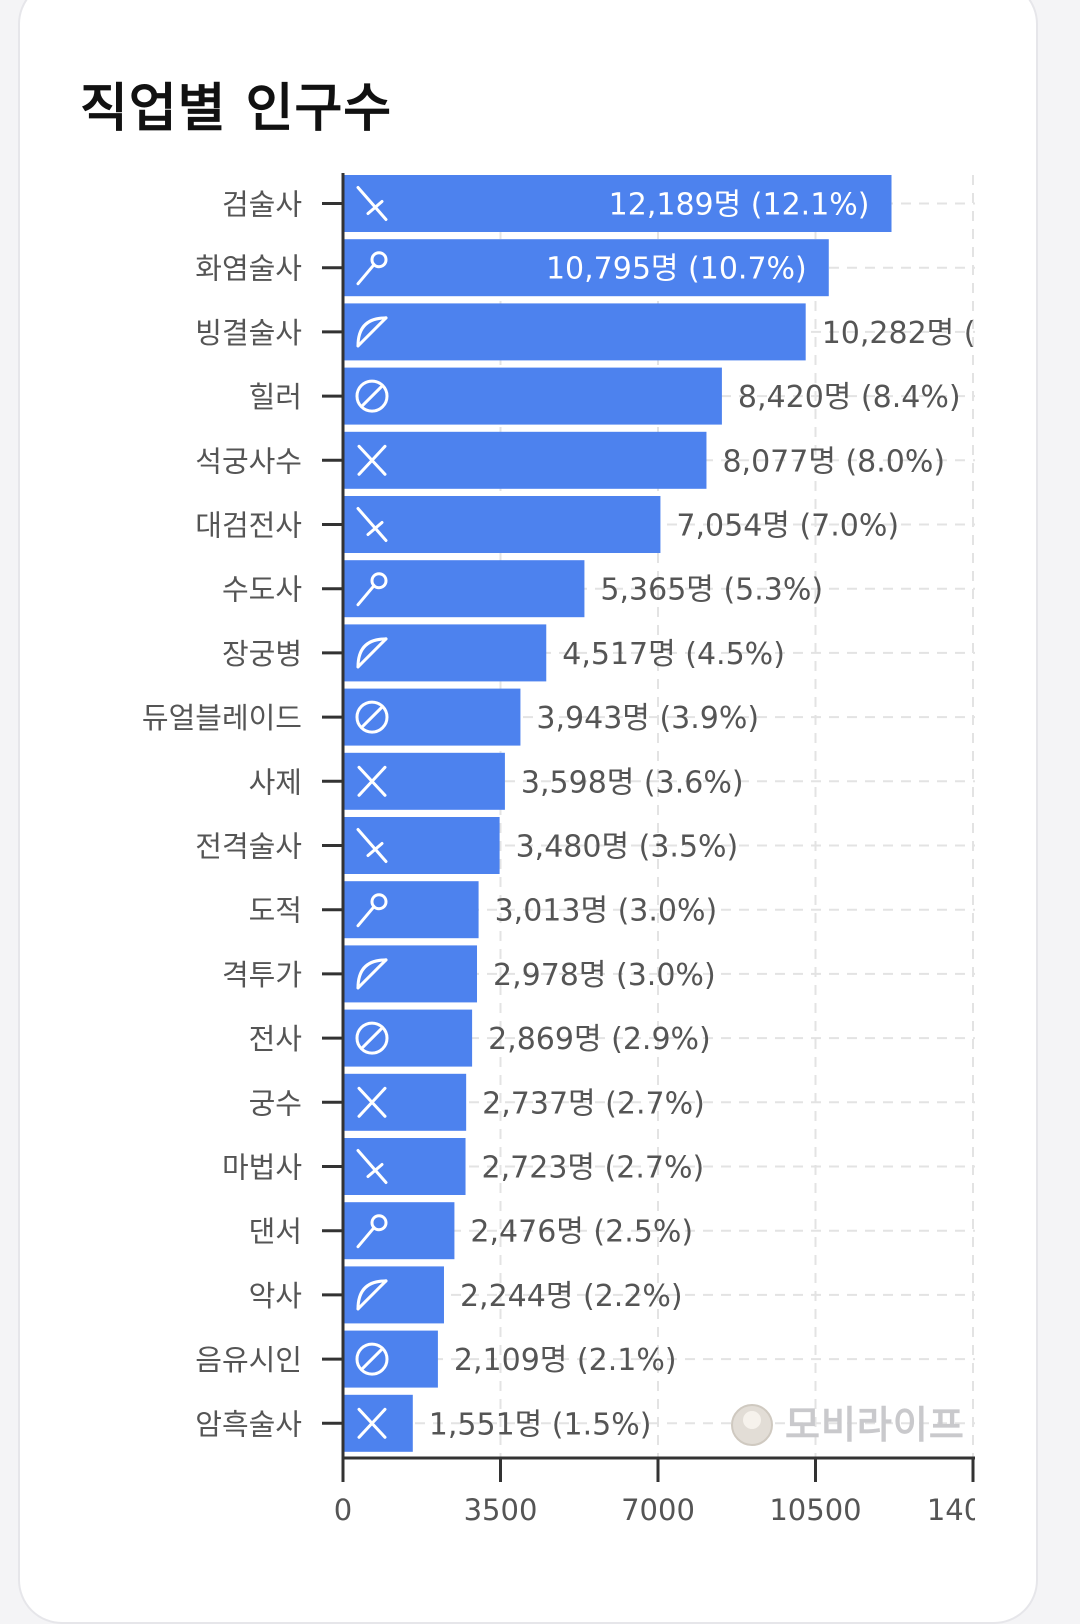  What do you see at coordinates (372, 717) in the screenshot?
I see `dual-blades-icon` at bounding box center [372, 717].